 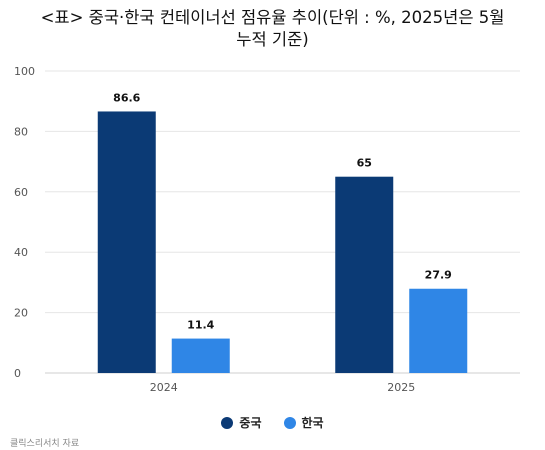 What do you see at coordinates (45, 444) in the screenshot?
I see `source-note: 클릭스리서치 자료` at bounding box center [45, 444].